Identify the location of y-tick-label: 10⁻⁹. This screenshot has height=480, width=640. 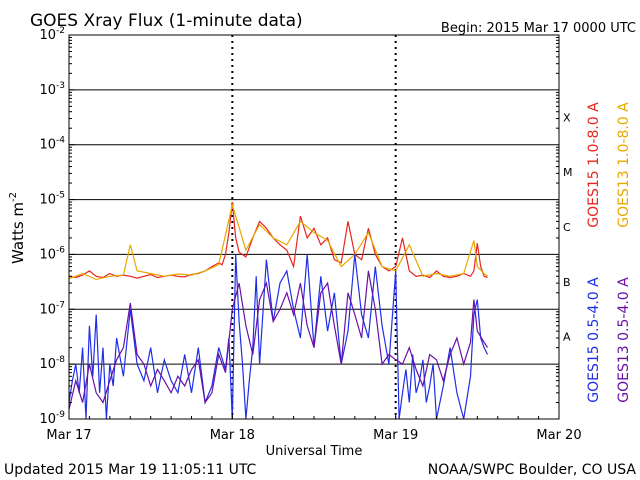
(52, 418).